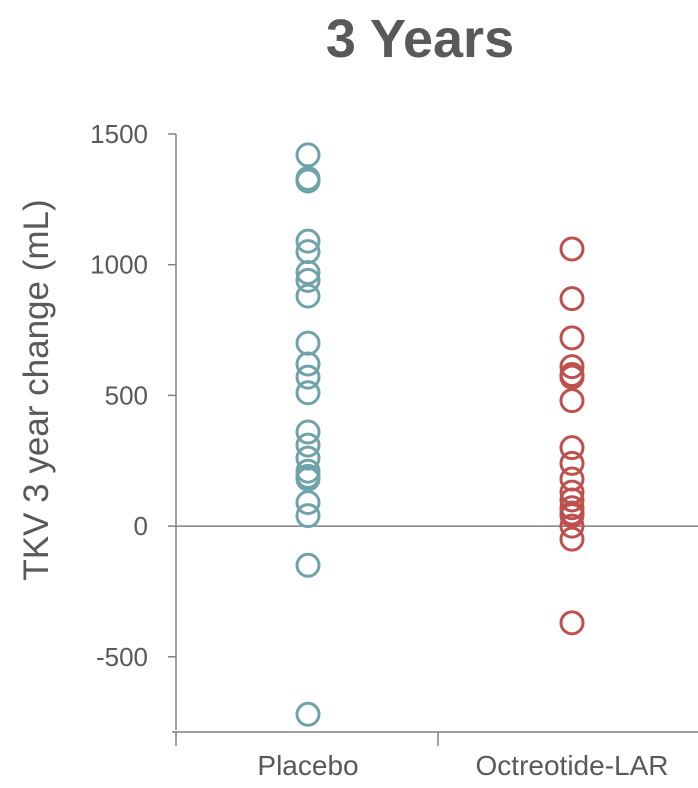 The width and height of the screenshot is (698, 788). What do you see at coordinates (119, 265) in the screenshot?
I see `y-tick-label: 1000` at bounding box center [119, 265].